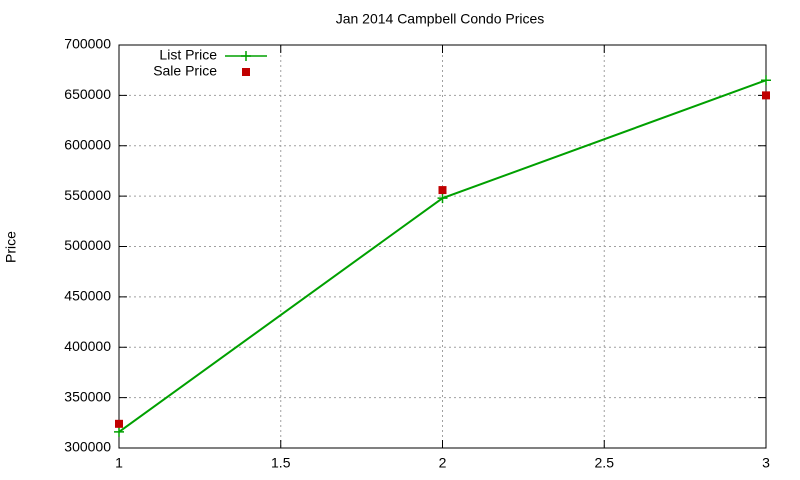  I want to click on x-tick-label: 1, so click(119, 463).